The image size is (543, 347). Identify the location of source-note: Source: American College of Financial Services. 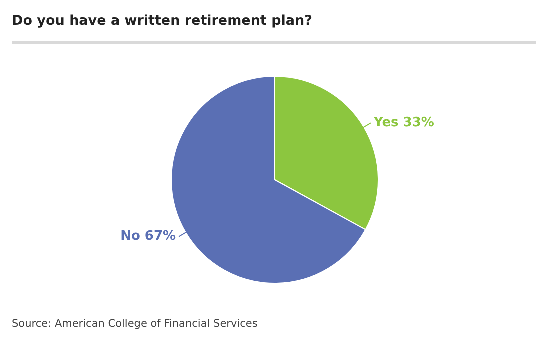
(135, 324).